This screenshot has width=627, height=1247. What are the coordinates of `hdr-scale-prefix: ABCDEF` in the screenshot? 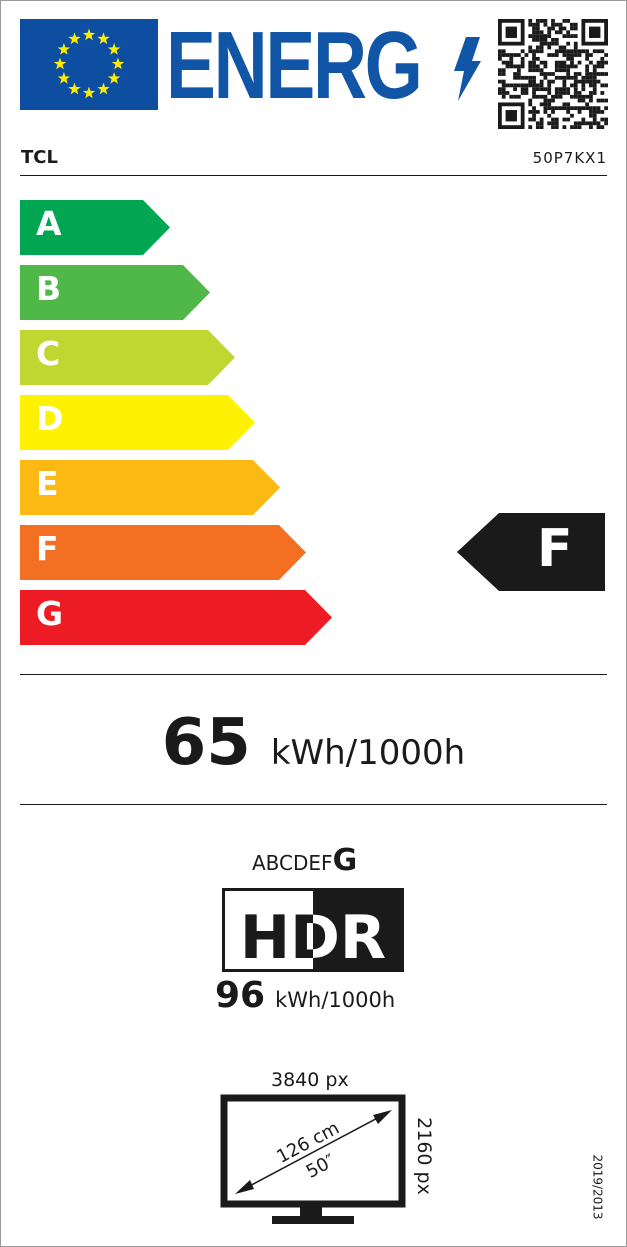 It's located at (292, 863).